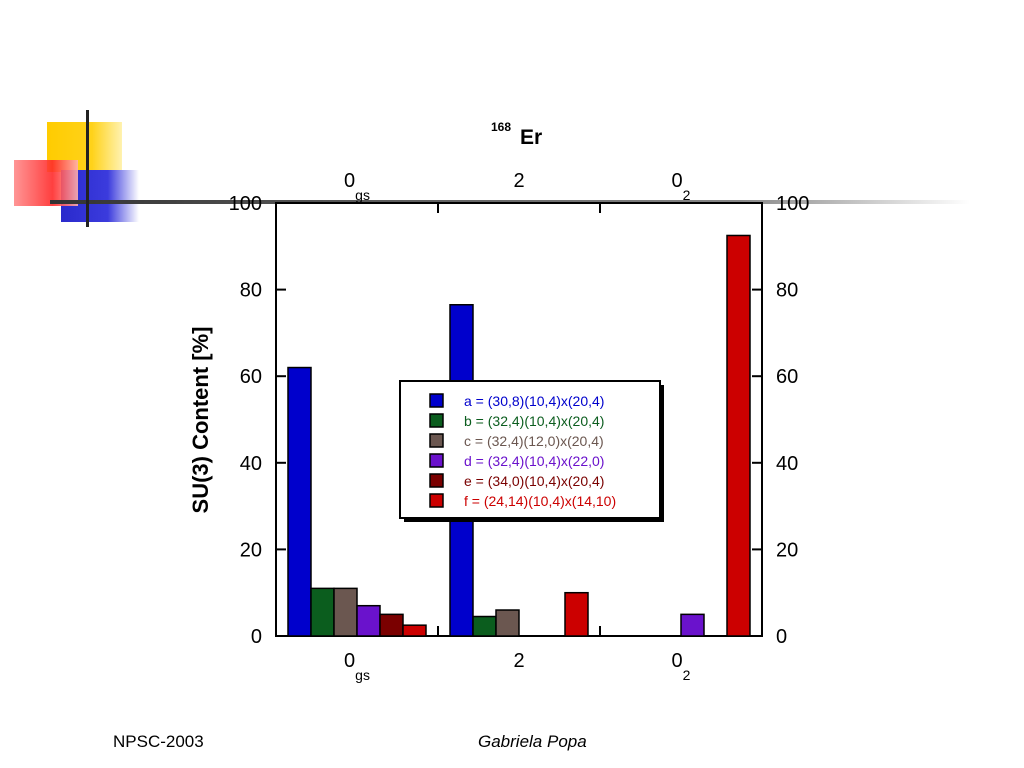  Describe the element at coordinates (532, 741) in the screenshot. I see `footer-author: Gabriela Popa` at that location.